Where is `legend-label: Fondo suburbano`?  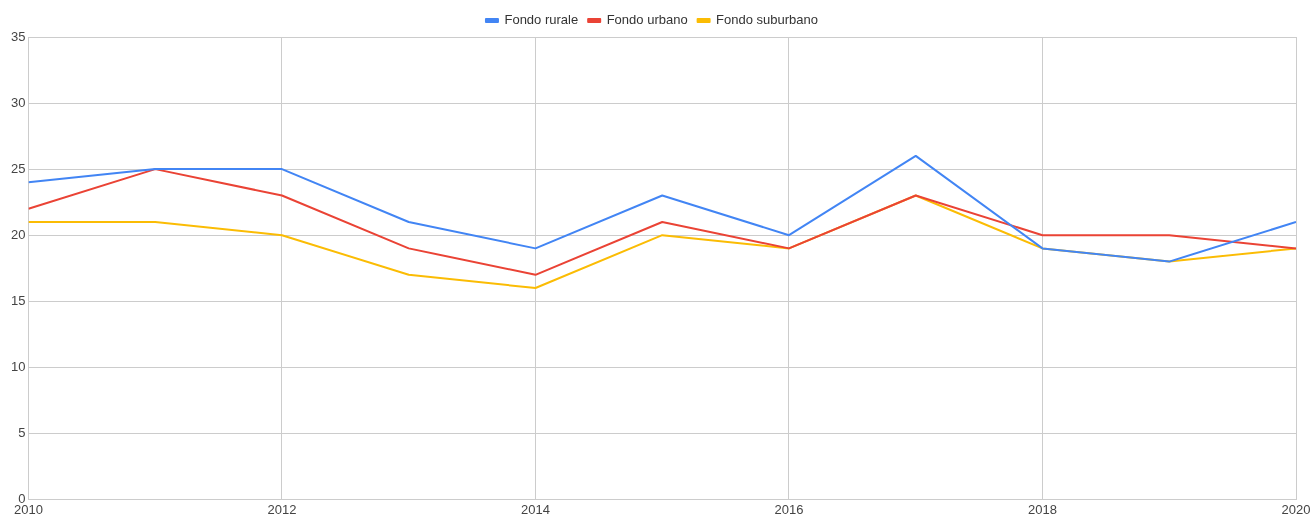
legend-label: Fondo suburbano is located at coordinates (767, 20).